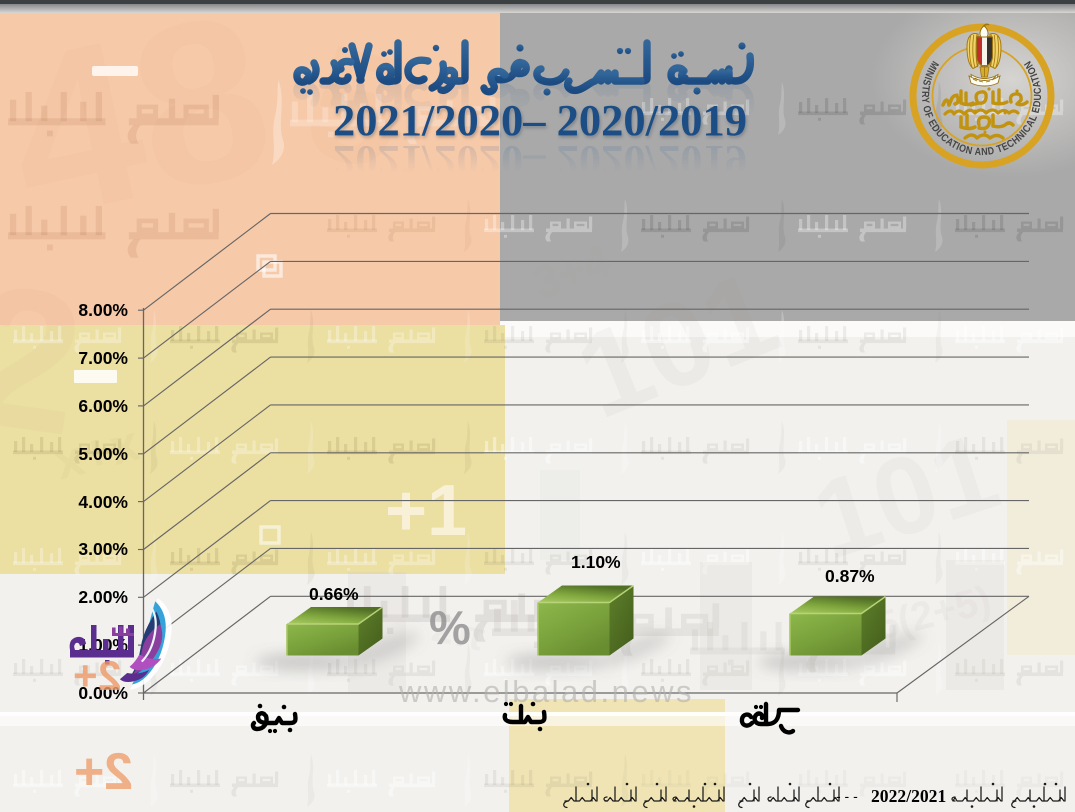 This screenshot has width=1075, height=812. What do you see at coordinates (426, 511) in the screenshot?
I see `svg-text: +1` at bounding box center [426, 511].